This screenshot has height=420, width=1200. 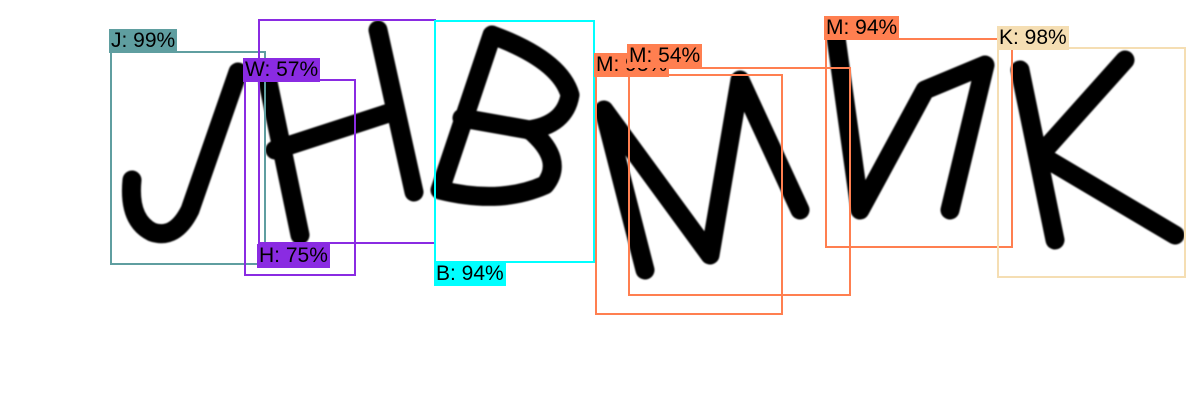 I want to click on bbox-j, so click(x=188, y=158).